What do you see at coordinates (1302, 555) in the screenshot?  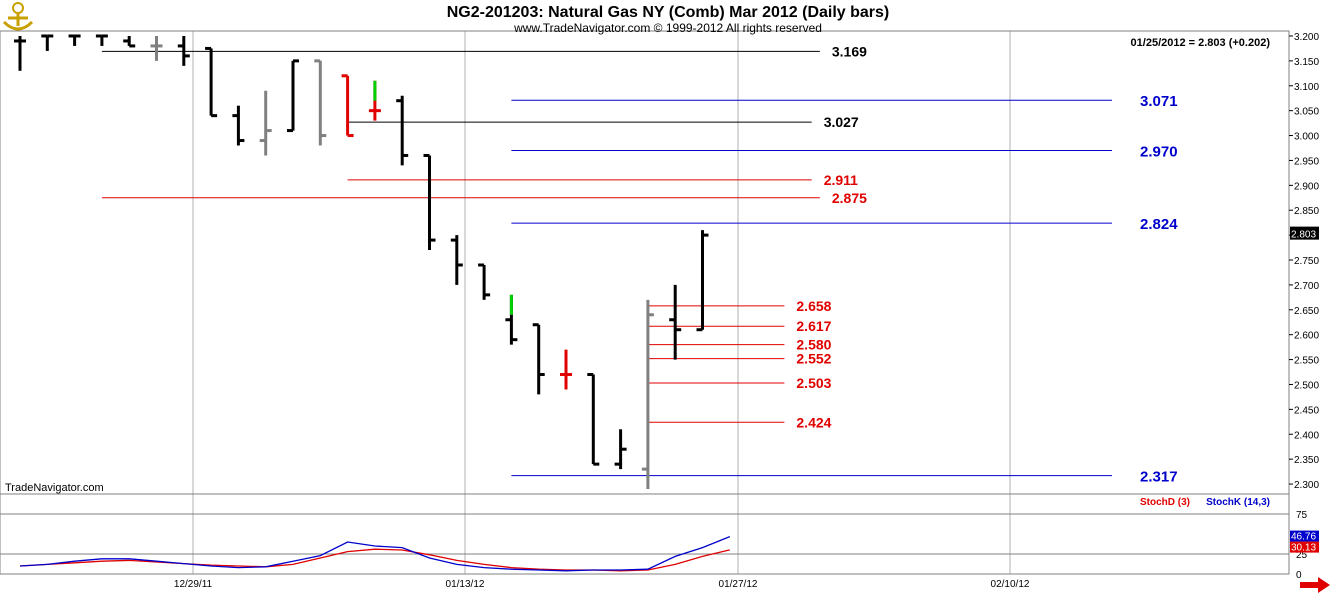 I see `ind-tick-label-1: 25` at bounding box center [1302, 555].